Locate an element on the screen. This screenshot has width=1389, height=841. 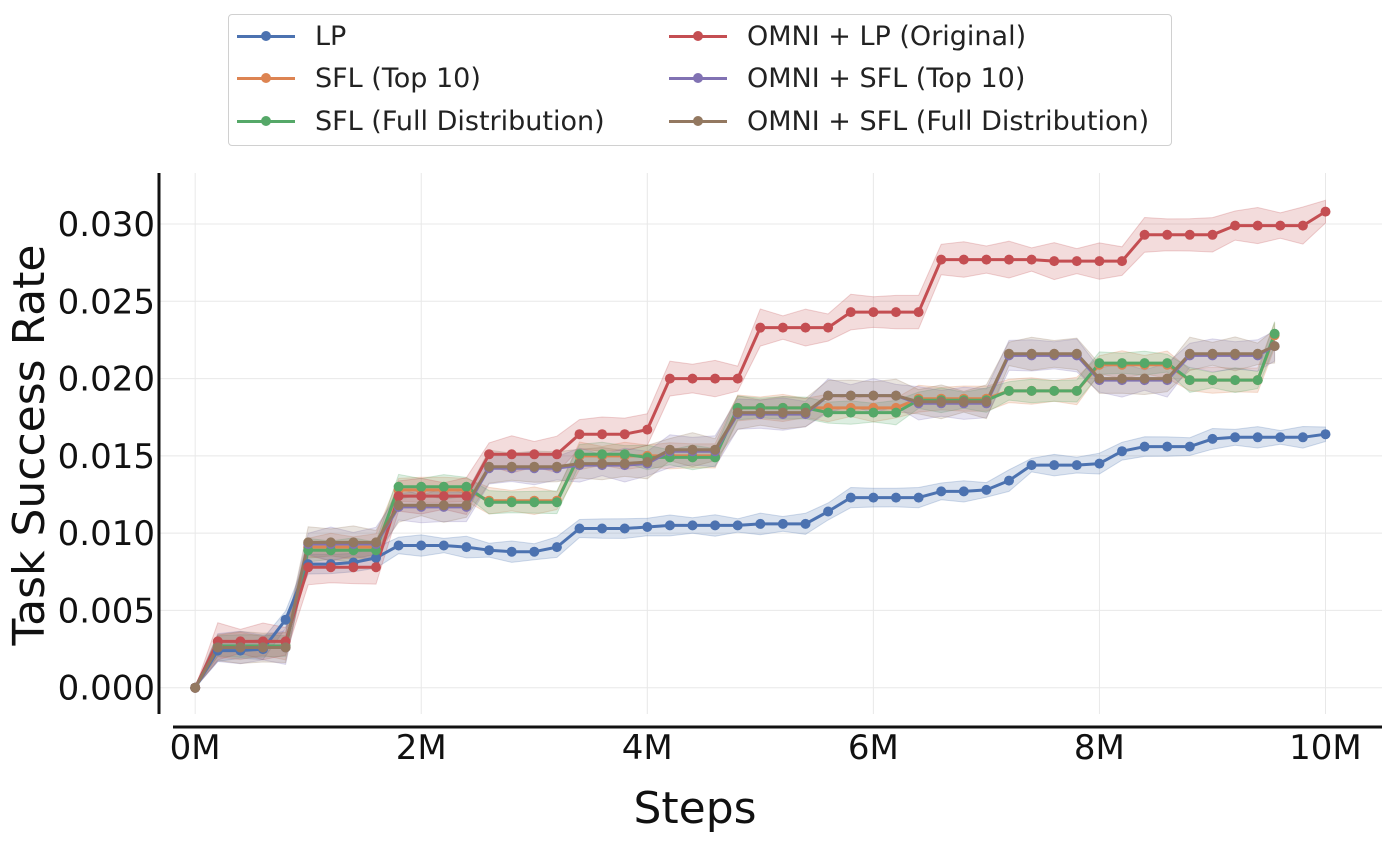
x-tick-label: 10M is located at coordinates (1325, 748).